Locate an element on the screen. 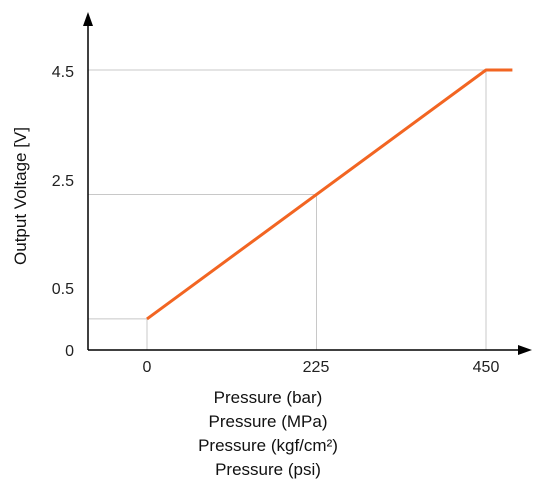  x-tick-labels: 0 225 450 is located at coordinates (321, 367).